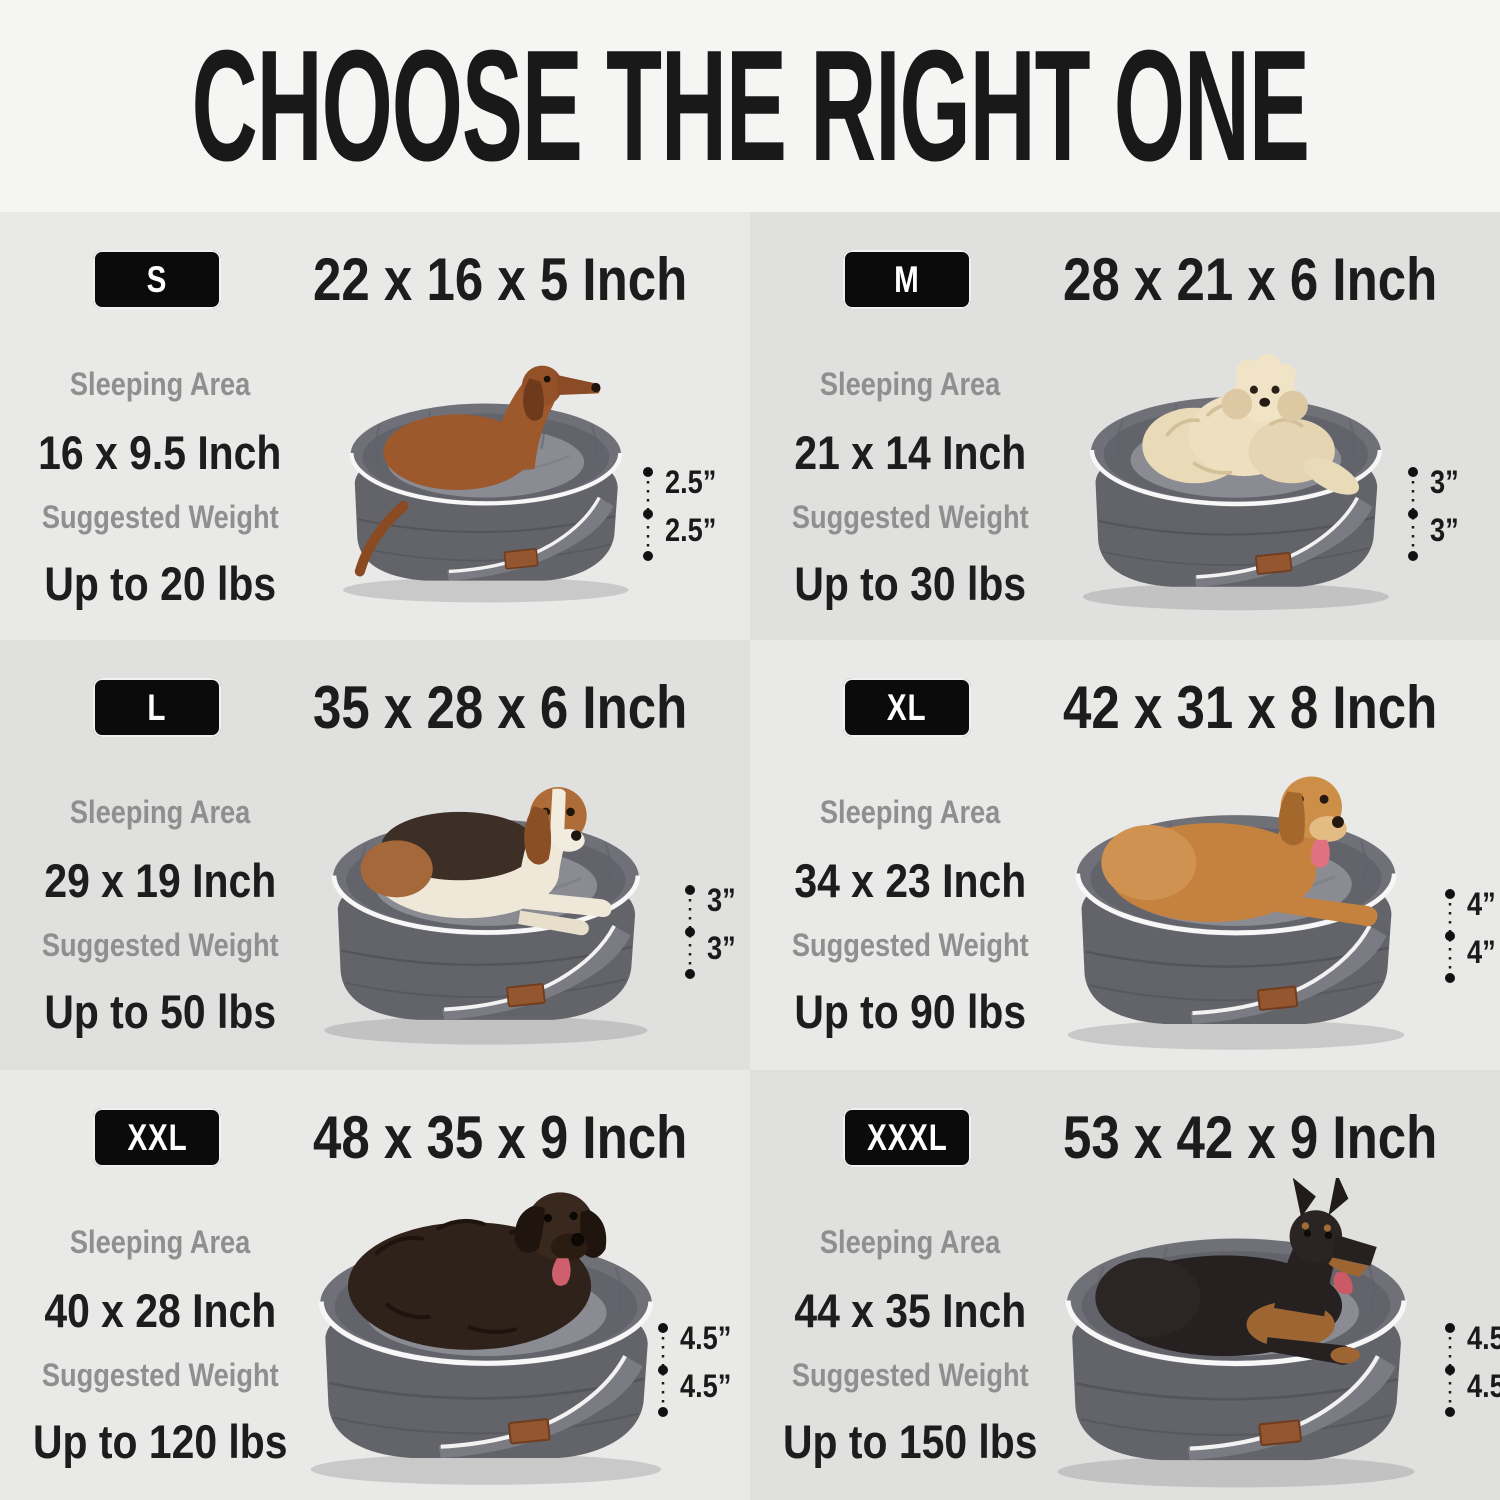  Describe the element at coordinates (160, 1441) in the screenshot. I see `suggested-weight-value: Up to 120 lbs` at that location.